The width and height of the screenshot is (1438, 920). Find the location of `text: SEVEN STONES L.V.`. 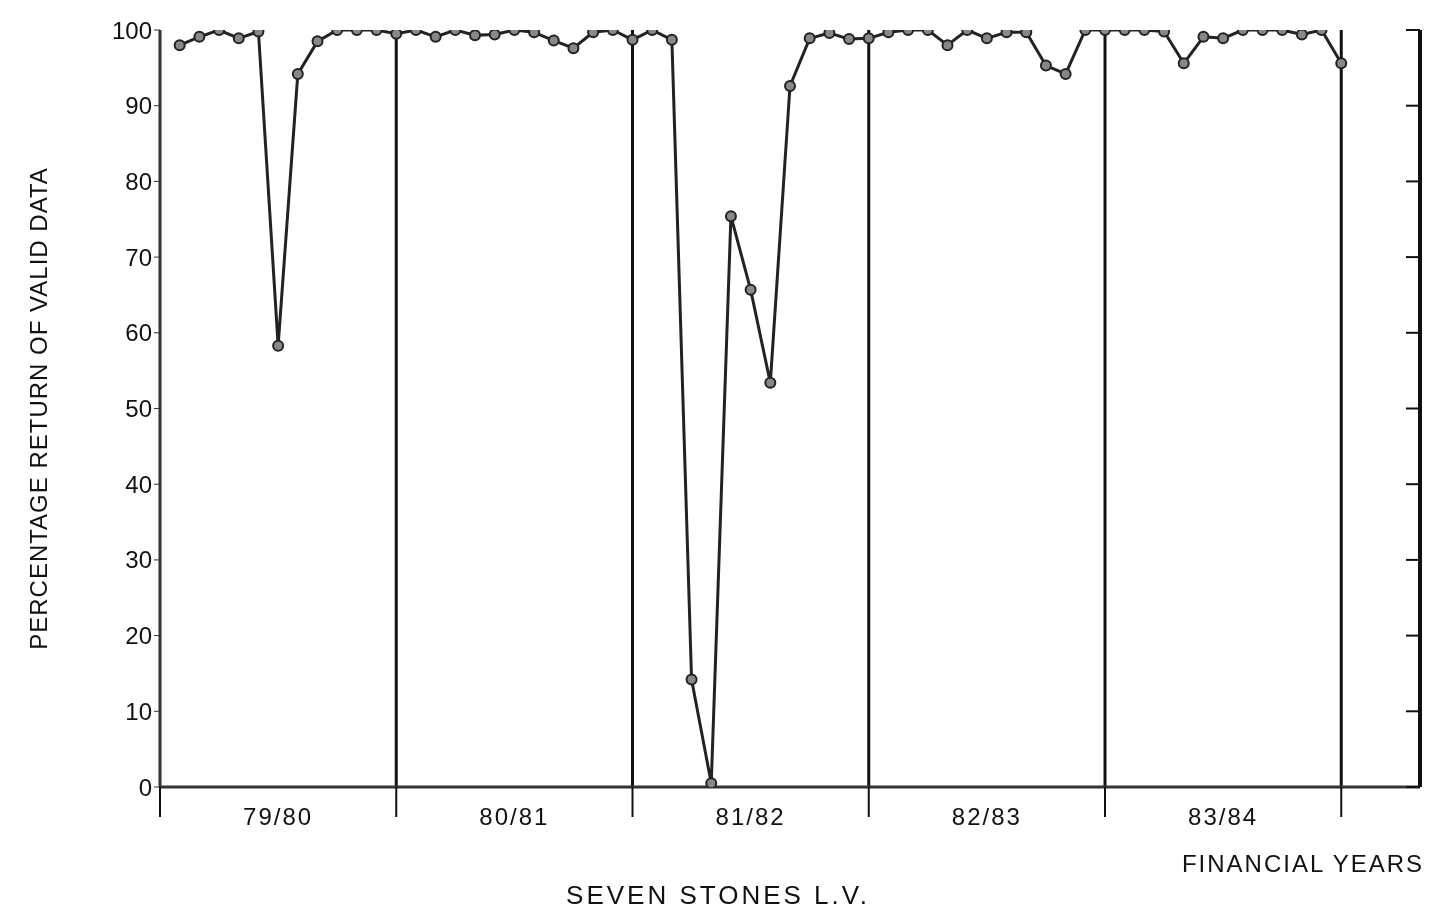

text: SEVEN STONES L.V. is located at coordinates (718, 895).